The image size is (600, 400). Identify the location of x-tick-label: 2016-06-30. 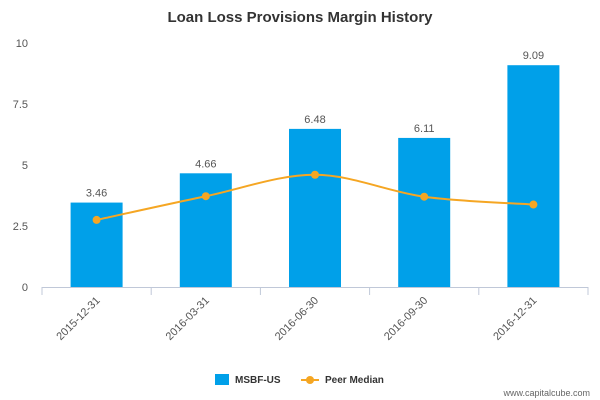
(297, 319).